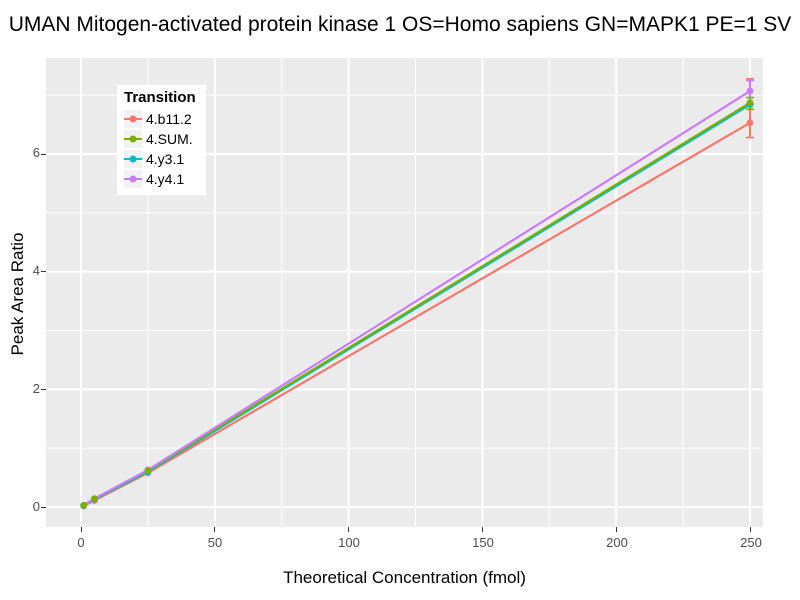 This screenshot has width=800, height=600. What do you see at coordinates (169, 118) in the screenshot?
I see `legend-item-label: 4.b11.2` at bounding box center [169, 118].